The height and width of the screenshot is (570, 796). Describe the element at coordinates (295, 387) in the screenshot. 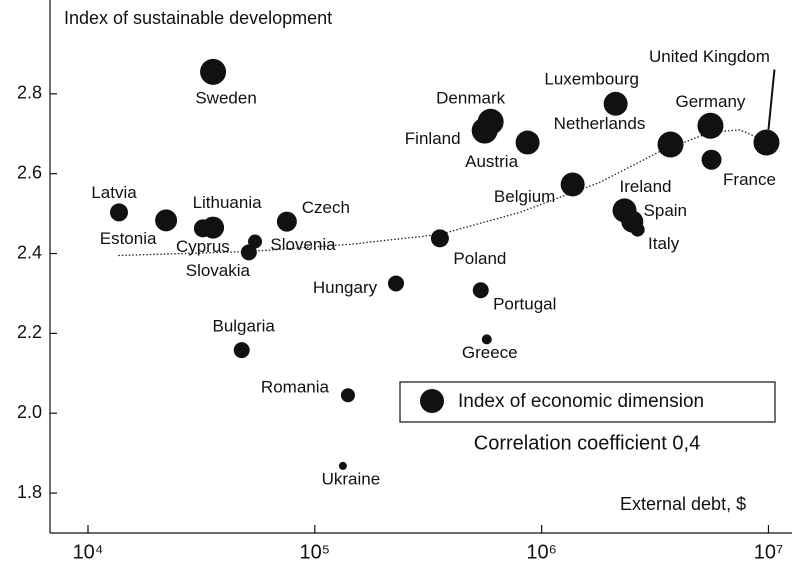

I see `point-label: Romania` at that location.